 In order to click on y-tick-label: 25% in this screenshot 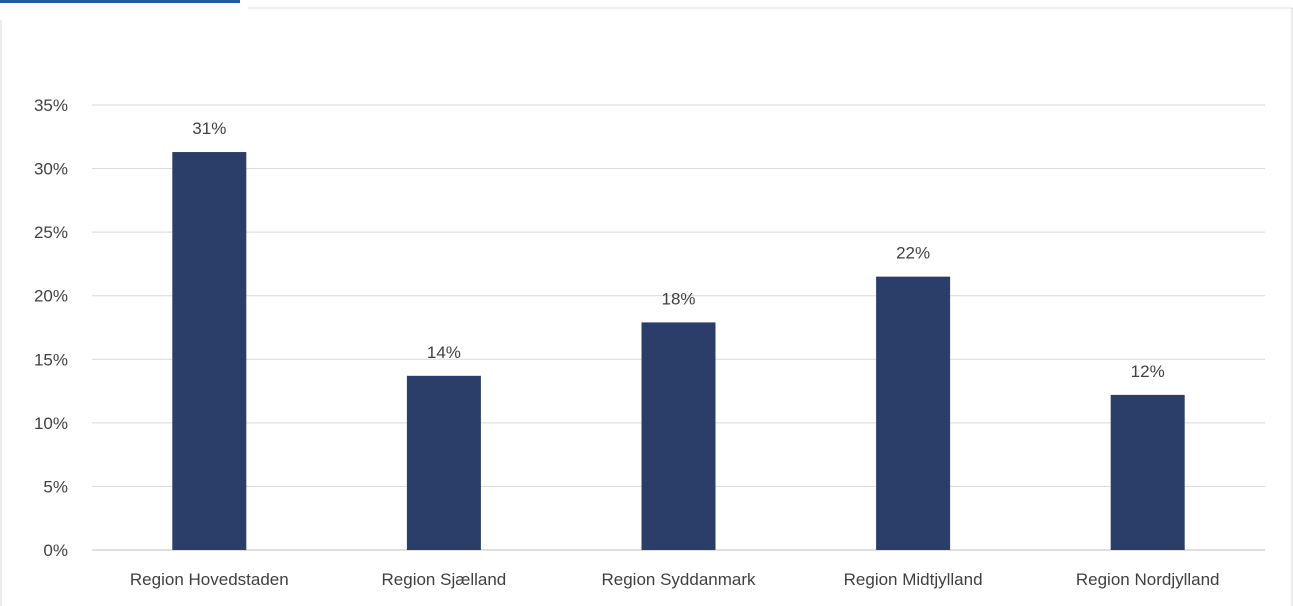, I will do `click(51, 232)`.